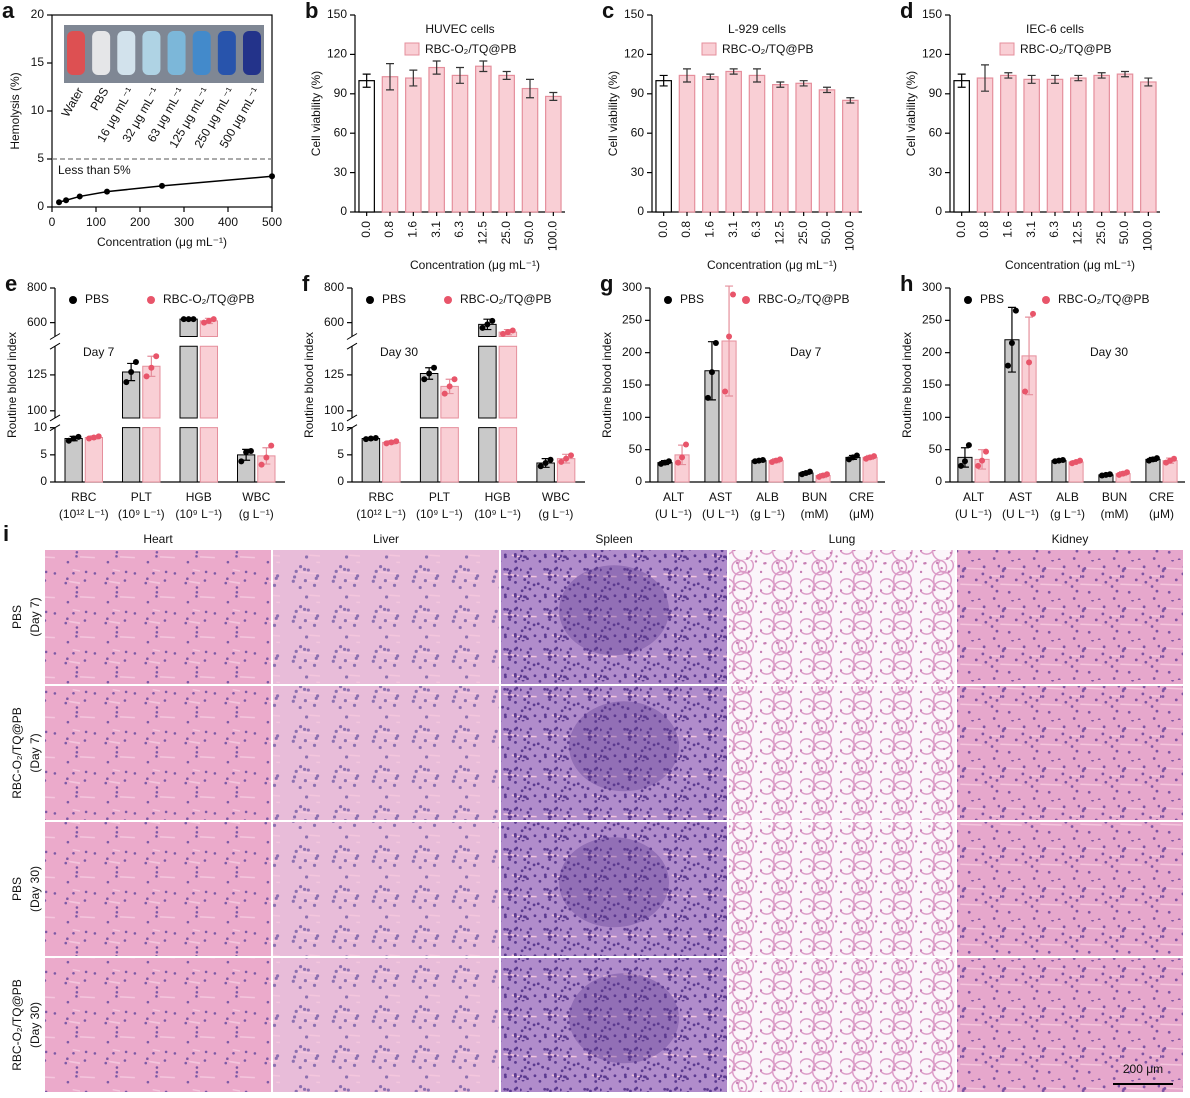 The image size is (1190, 1098). What do you see at coordinates (608, 11) in the screenshot?
I see `panel-letter: c` at bounding box center [608, 11].